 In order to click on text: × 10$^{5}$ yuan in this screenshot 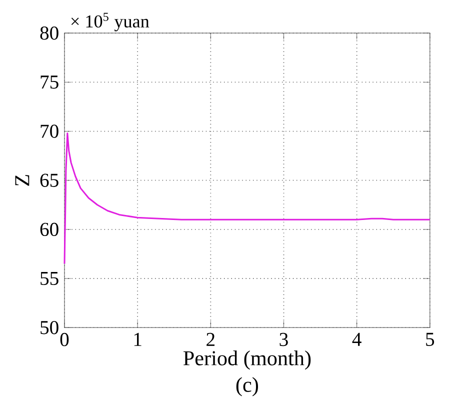, I will do `click(110, 22)`.